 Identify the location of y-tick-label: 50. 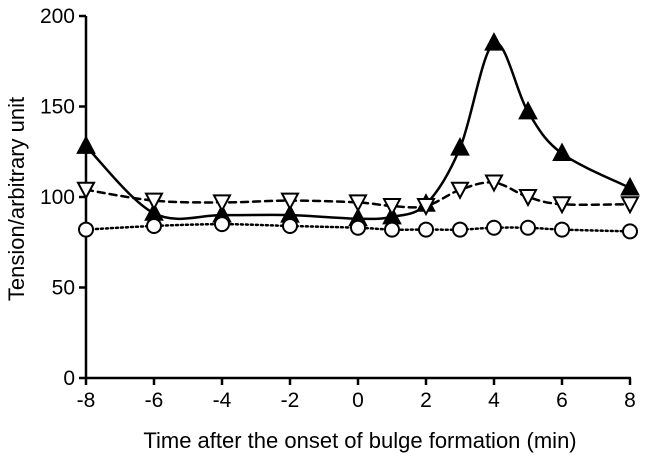
(63, 288).